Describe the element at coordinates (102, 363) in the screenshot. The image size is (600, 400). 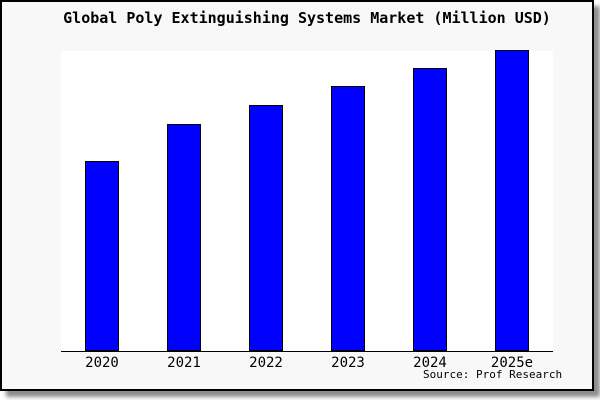
I see `x-tick-label-2020: 2020` at that location.